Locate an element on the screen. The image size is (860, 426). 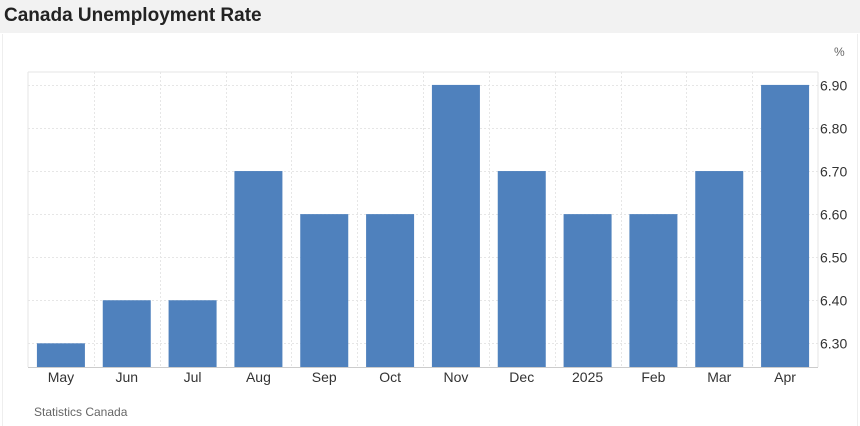
bar-2025 is located at coordinates (587, 290).